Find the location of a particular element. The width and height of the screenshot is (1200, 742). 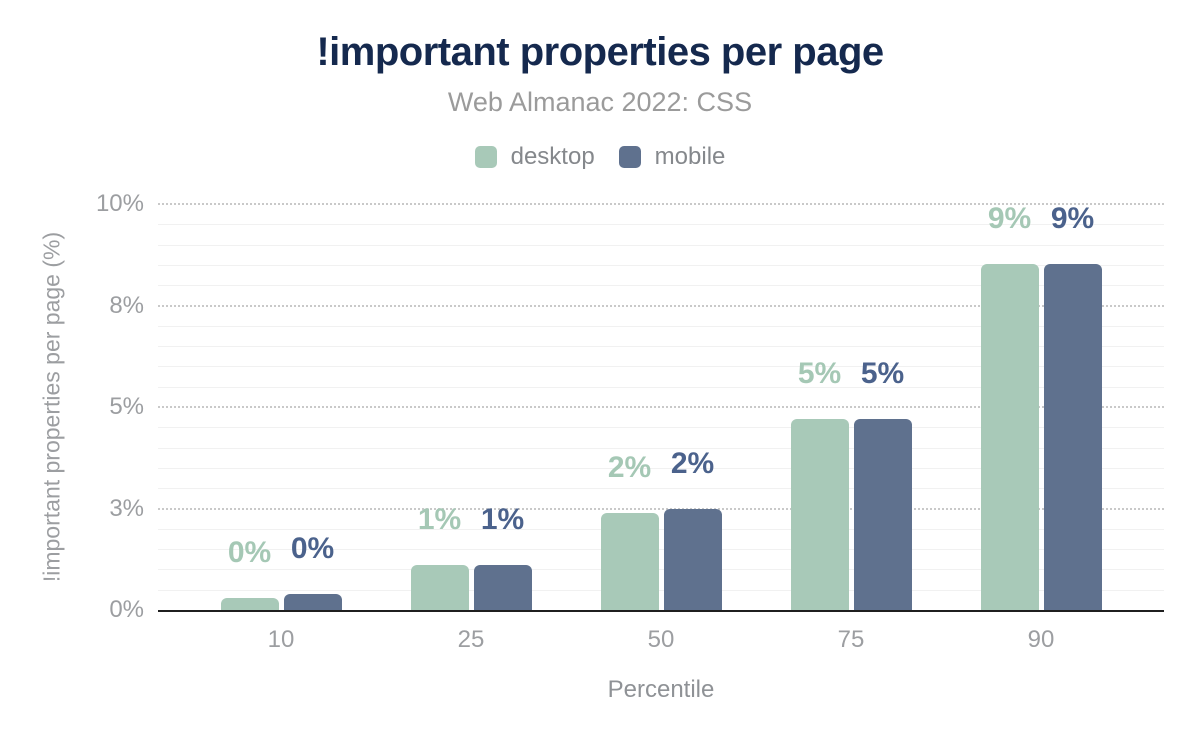

bar-column-desktop-p50: 2% is located at coordinates (629, 407).